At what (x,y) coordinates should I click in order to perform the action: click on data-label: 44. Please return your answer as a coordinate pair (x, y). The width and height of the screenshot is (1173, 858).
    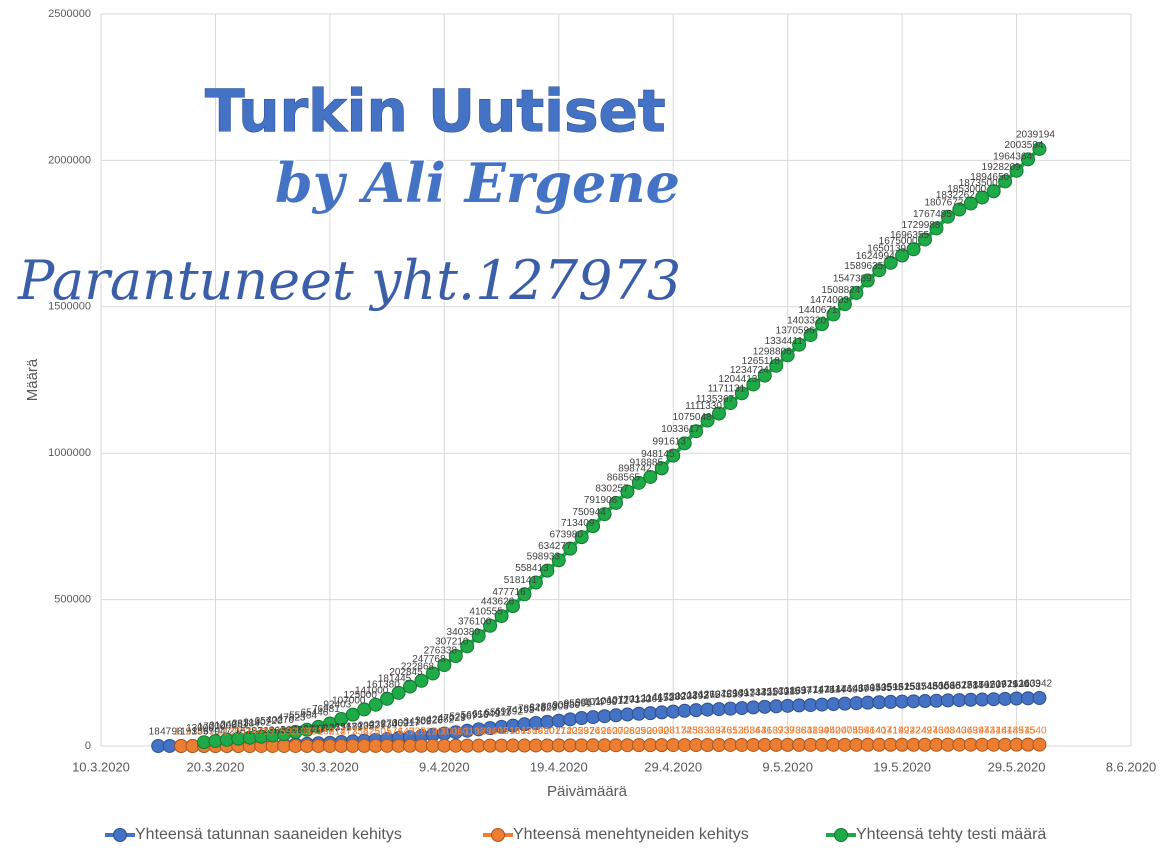
    Looking at the image, I should click on (258, 732).